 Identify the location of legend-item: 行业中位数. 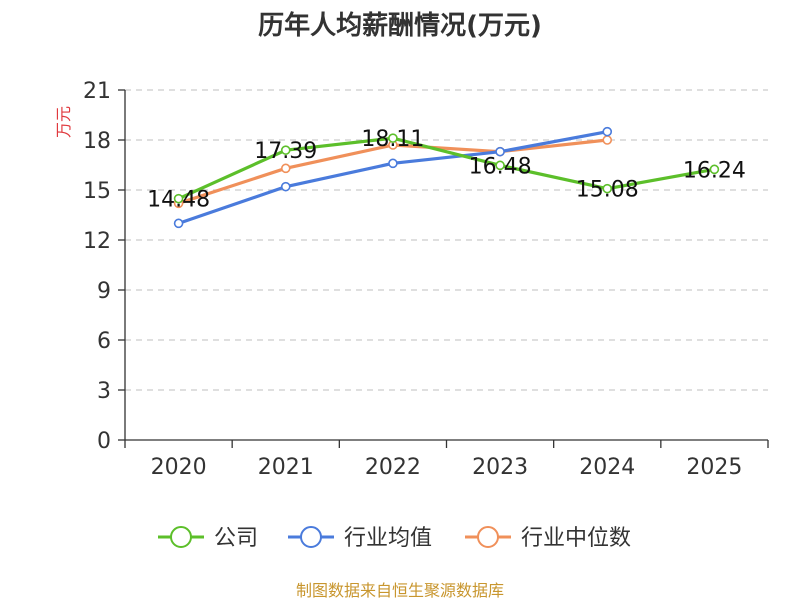
(548, 538).